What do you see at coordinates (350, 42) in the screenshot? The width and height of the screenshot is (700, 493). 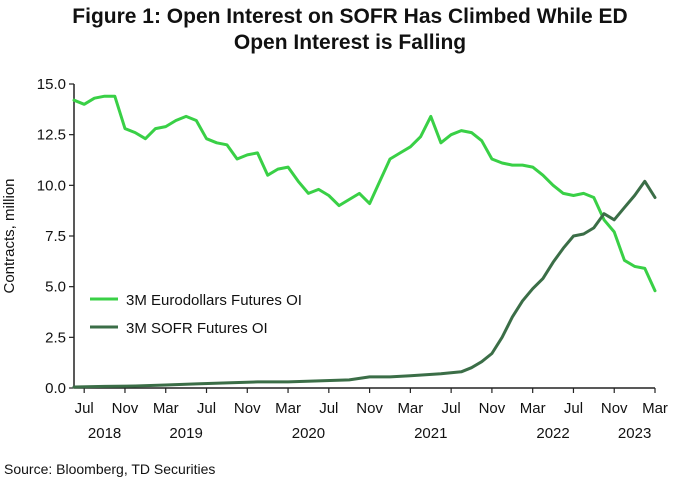 I see `chart-title-line-2: Open Interest is Falling` at bounding box center [350, 42].